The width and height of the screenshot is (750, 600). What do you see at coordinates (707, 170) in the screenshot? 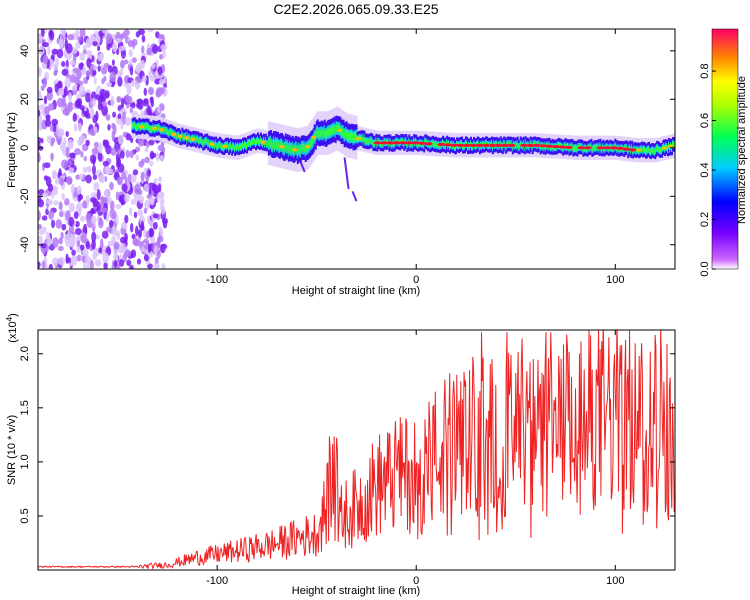
I see `colorbar-ticks: 0.0 0.2 0.4 0.6 0.8` at bounding box center [707, 170].